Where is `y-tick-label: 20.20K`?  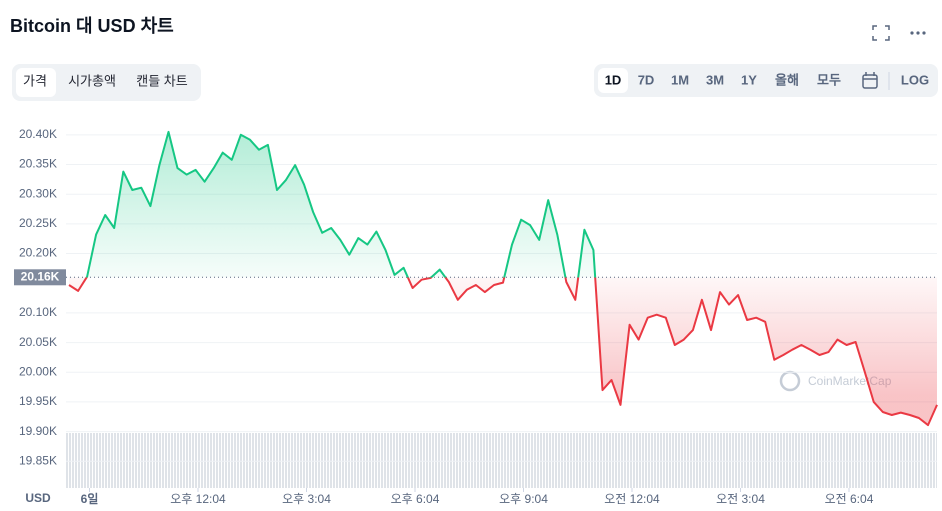 y-tick-label: 20.20K is located at coordinates (38, 253).